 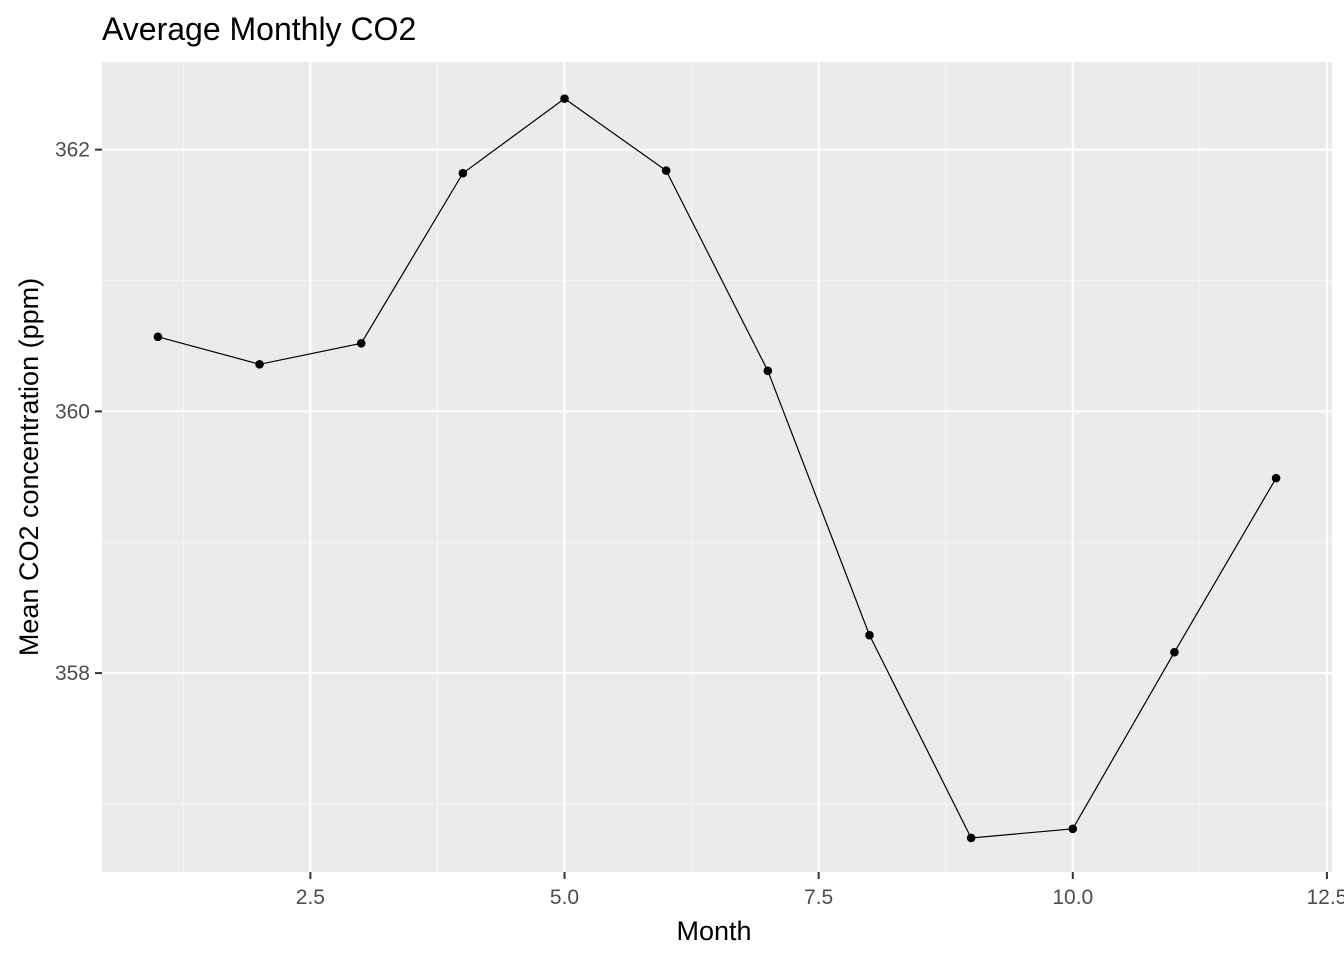 I want to click on x-tick-label: 10.0, so click(x=1072, y=897).